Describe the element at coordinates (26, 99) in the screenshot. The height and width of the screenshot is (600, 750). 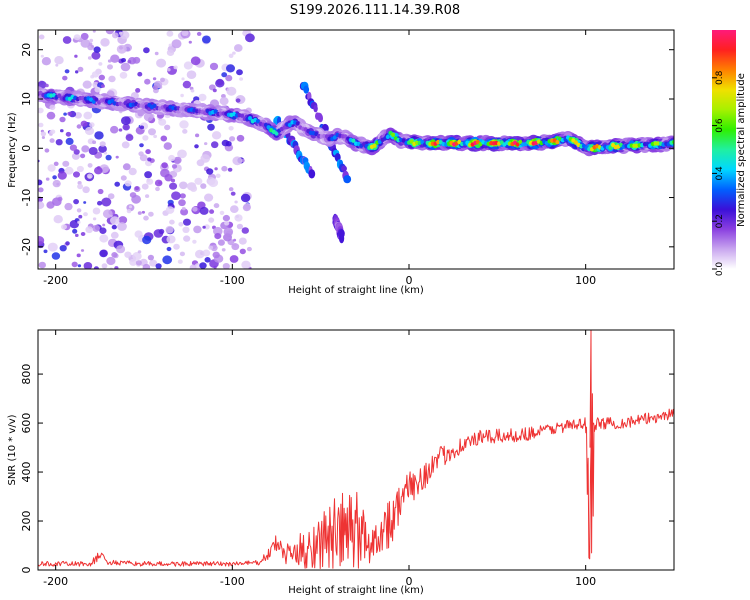
I see `y-tick-label: 10` at that location.